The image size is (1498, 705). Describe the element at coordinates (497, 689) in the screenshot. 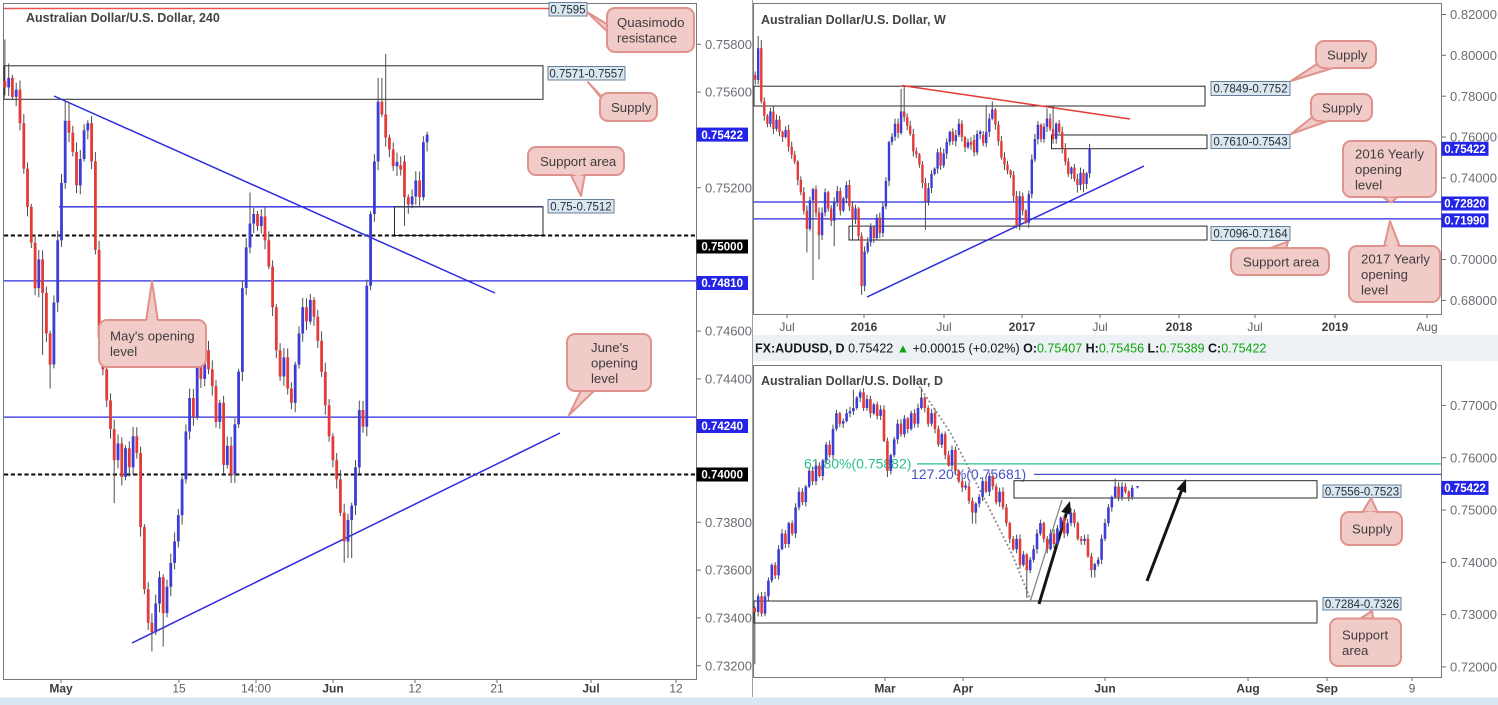

I see `svg-text: 21` at that location.